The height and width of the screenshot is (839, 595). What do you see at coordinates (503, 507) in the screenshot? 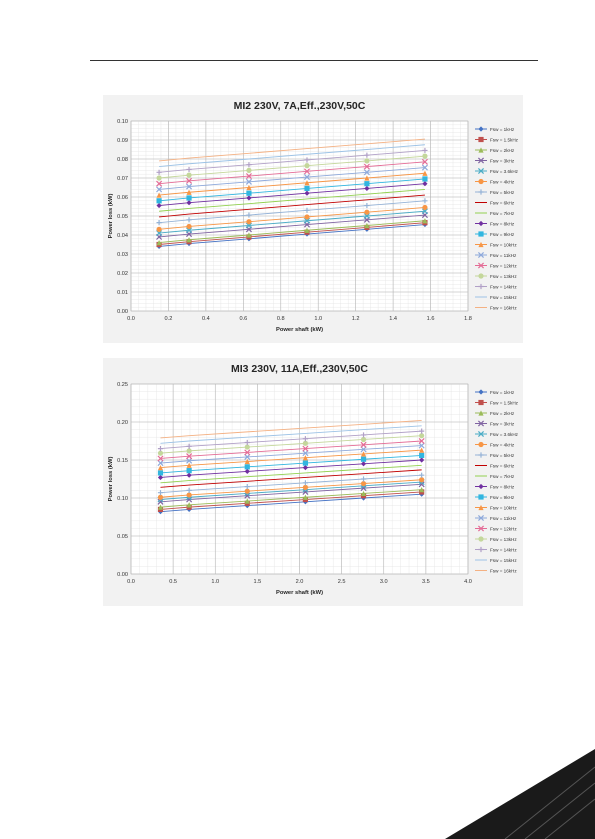
I see `legend-entry: Fsw = 10kHz` at bounding box center [503, 507].